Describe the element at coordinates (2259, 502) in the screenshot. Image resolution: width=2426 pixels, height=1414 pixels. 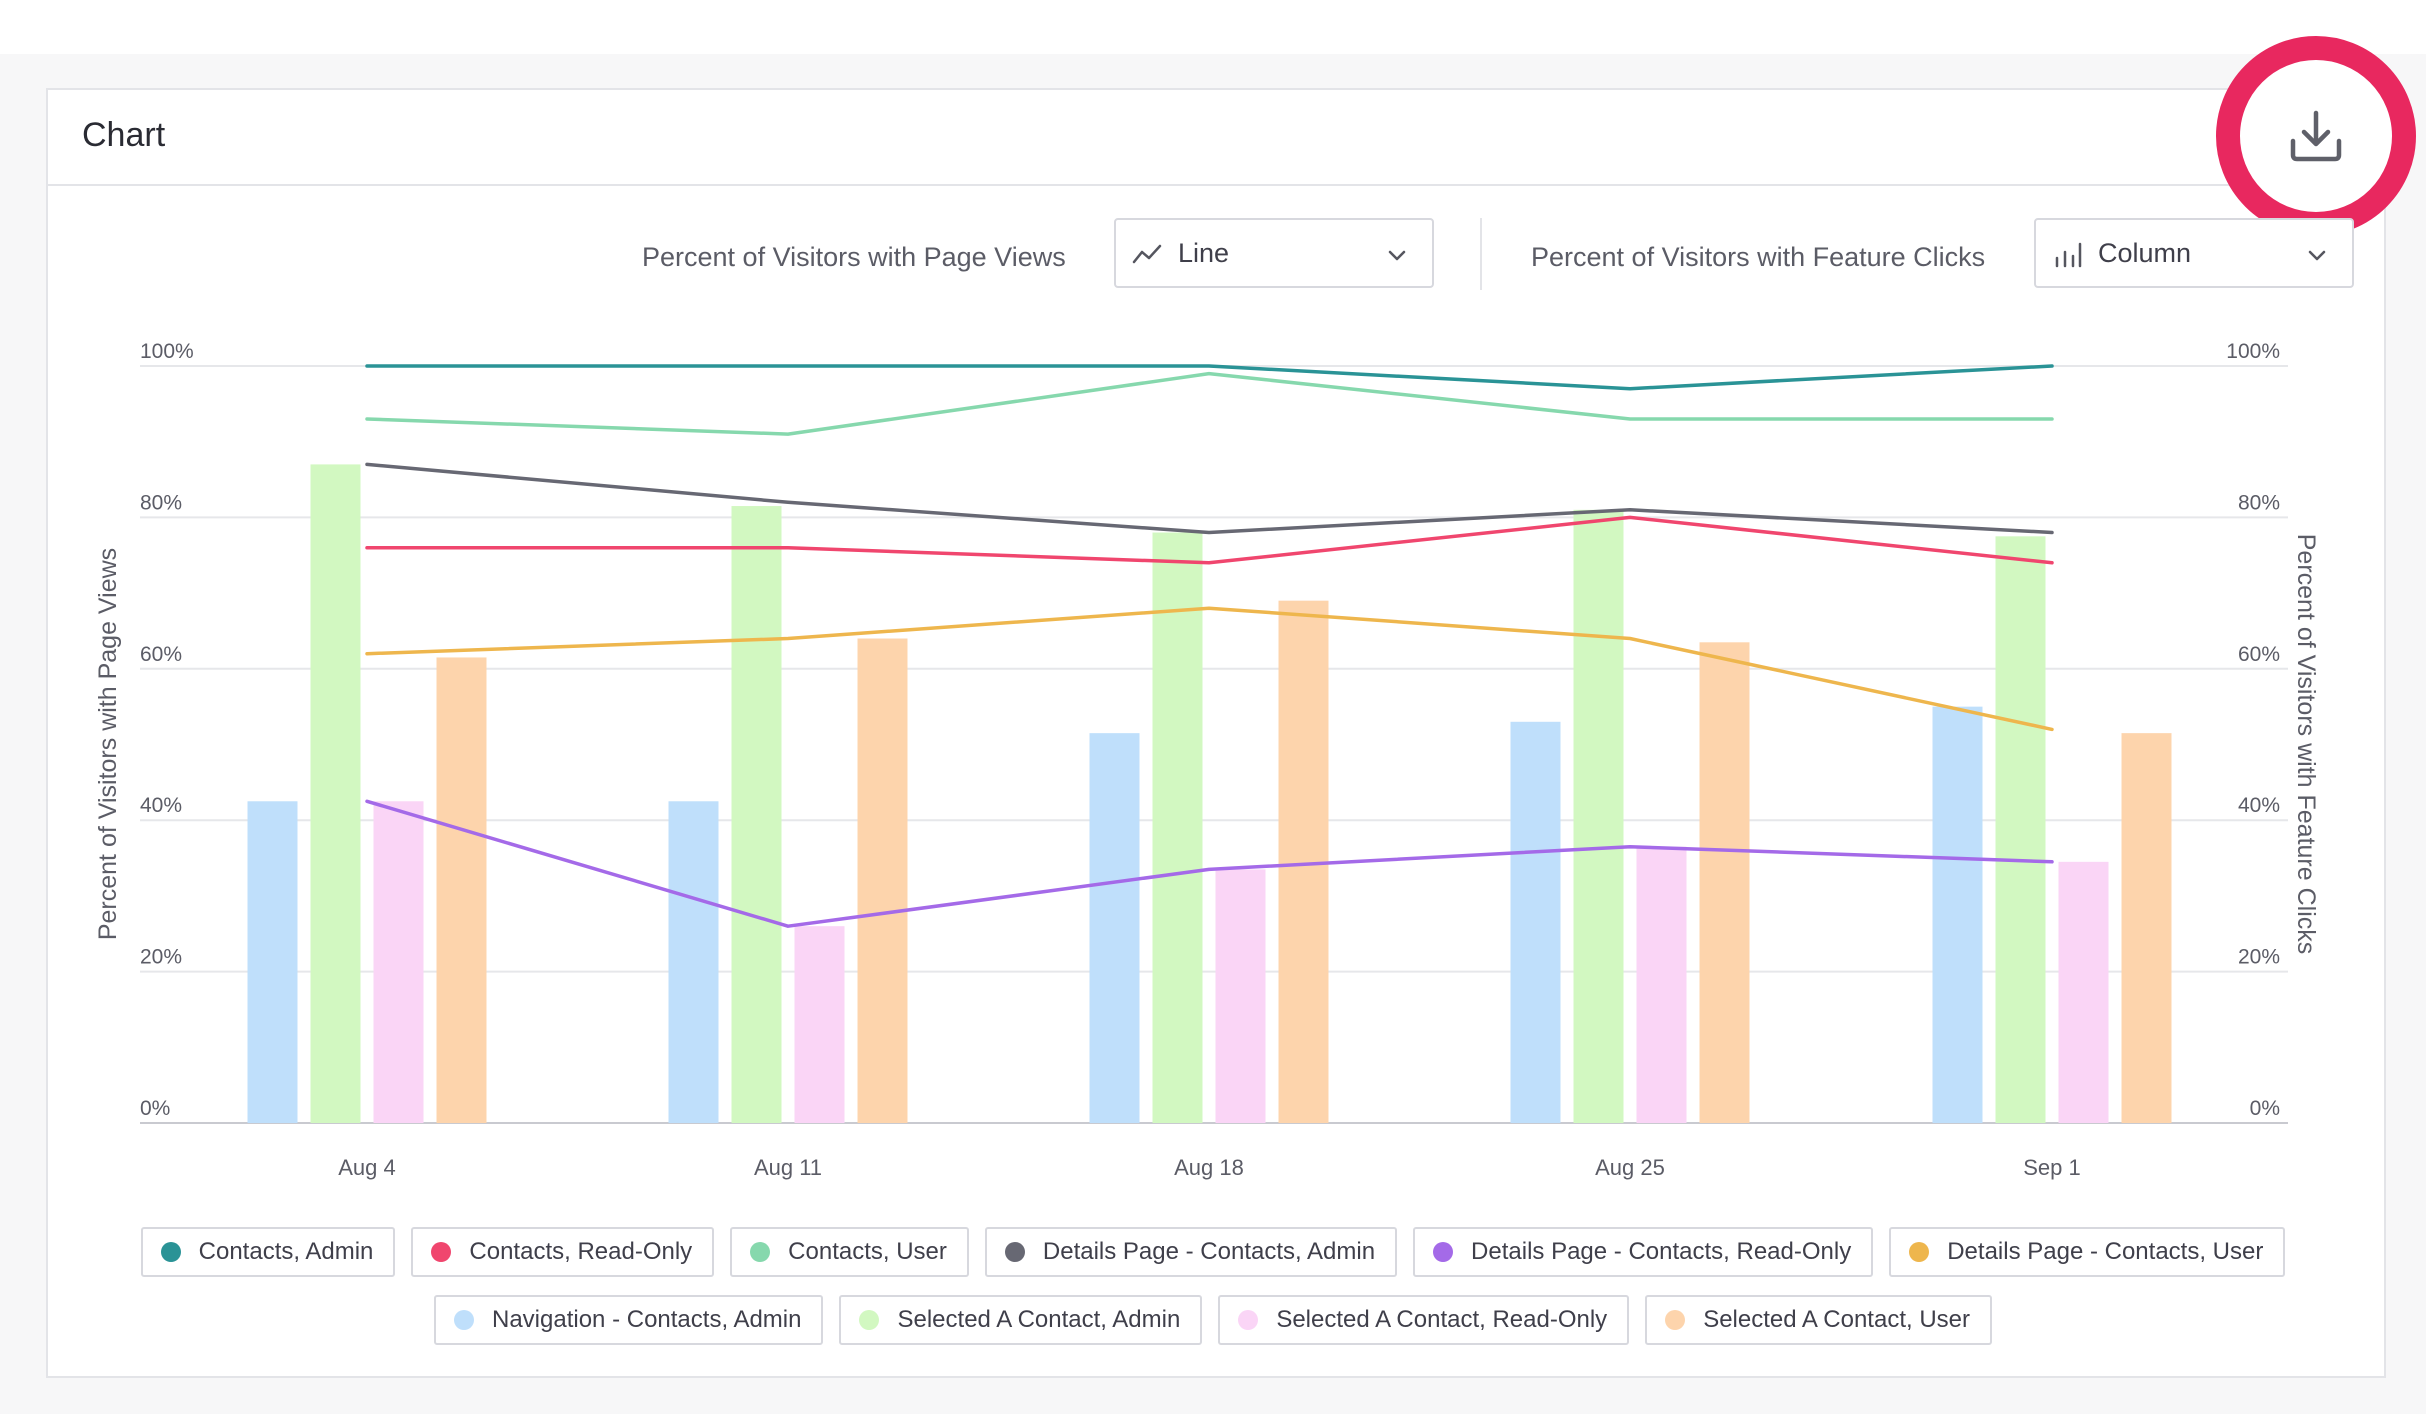
I see `y2-tick-label: 80%` at that location.